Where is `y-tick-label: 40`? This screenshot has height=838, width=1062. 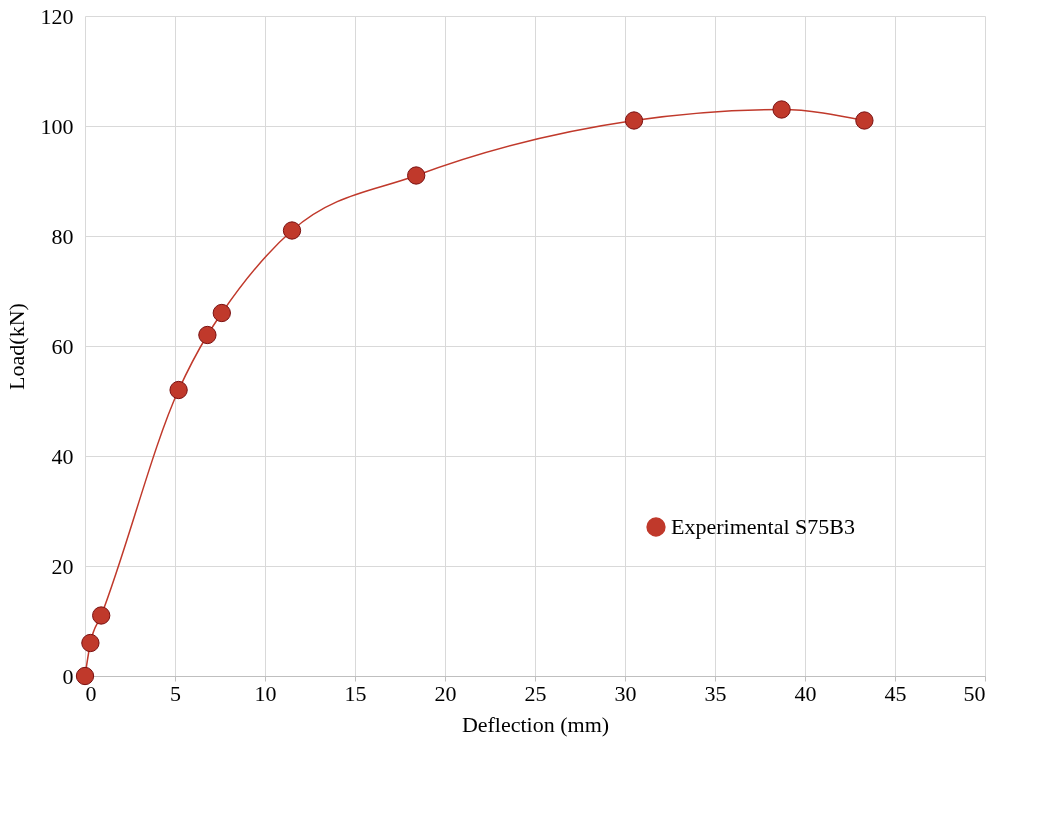
y-tick-label: 40 is located at coordinates (62, 456).